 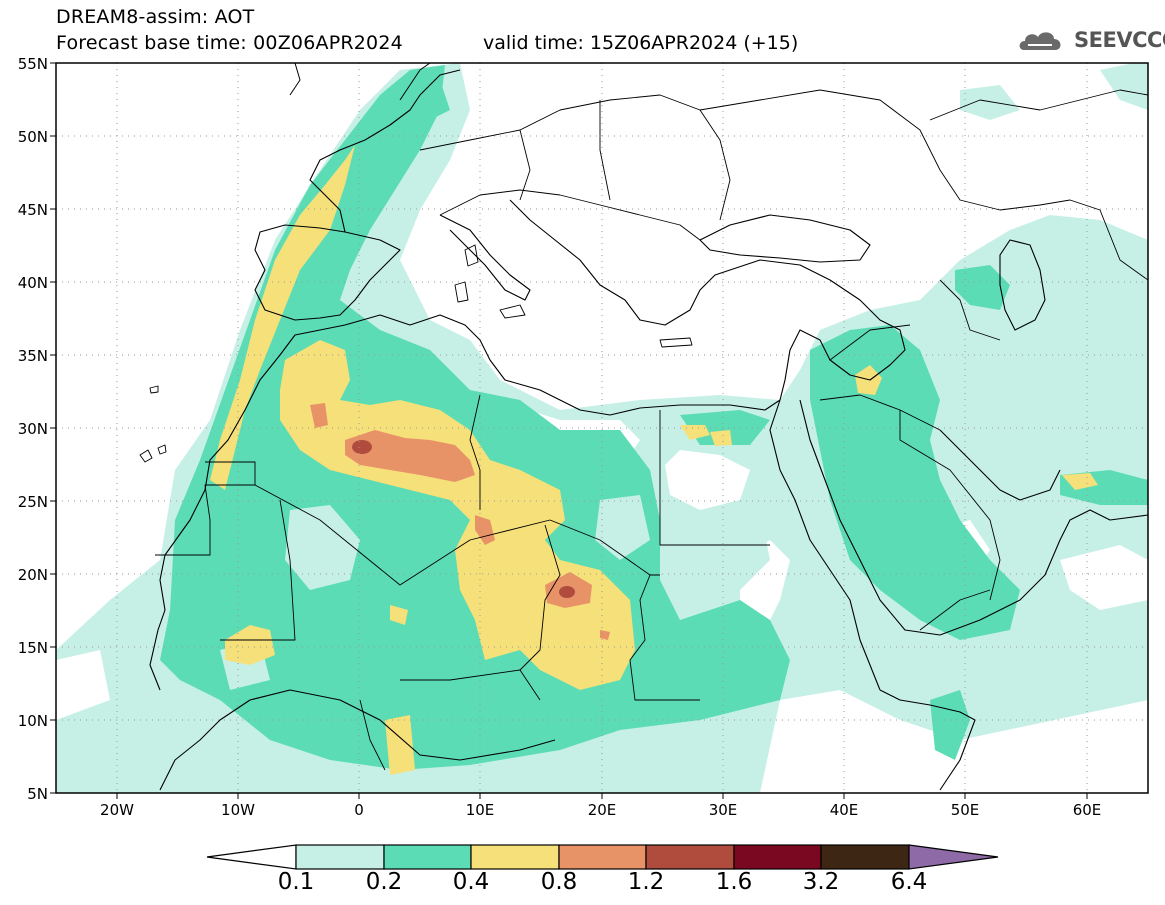 I want to click on lat-label: 25N, so click(x=32, y=502).